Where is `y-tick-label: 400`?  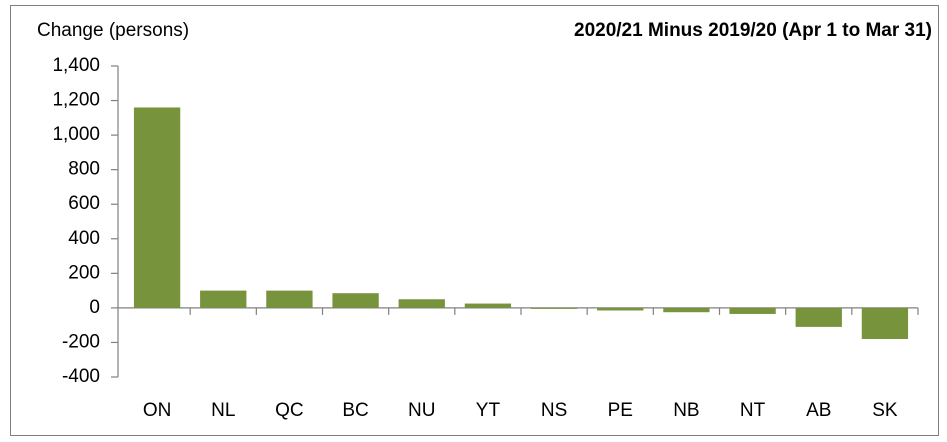 y-tick-label: 400 is located at coordinates (84, 238).